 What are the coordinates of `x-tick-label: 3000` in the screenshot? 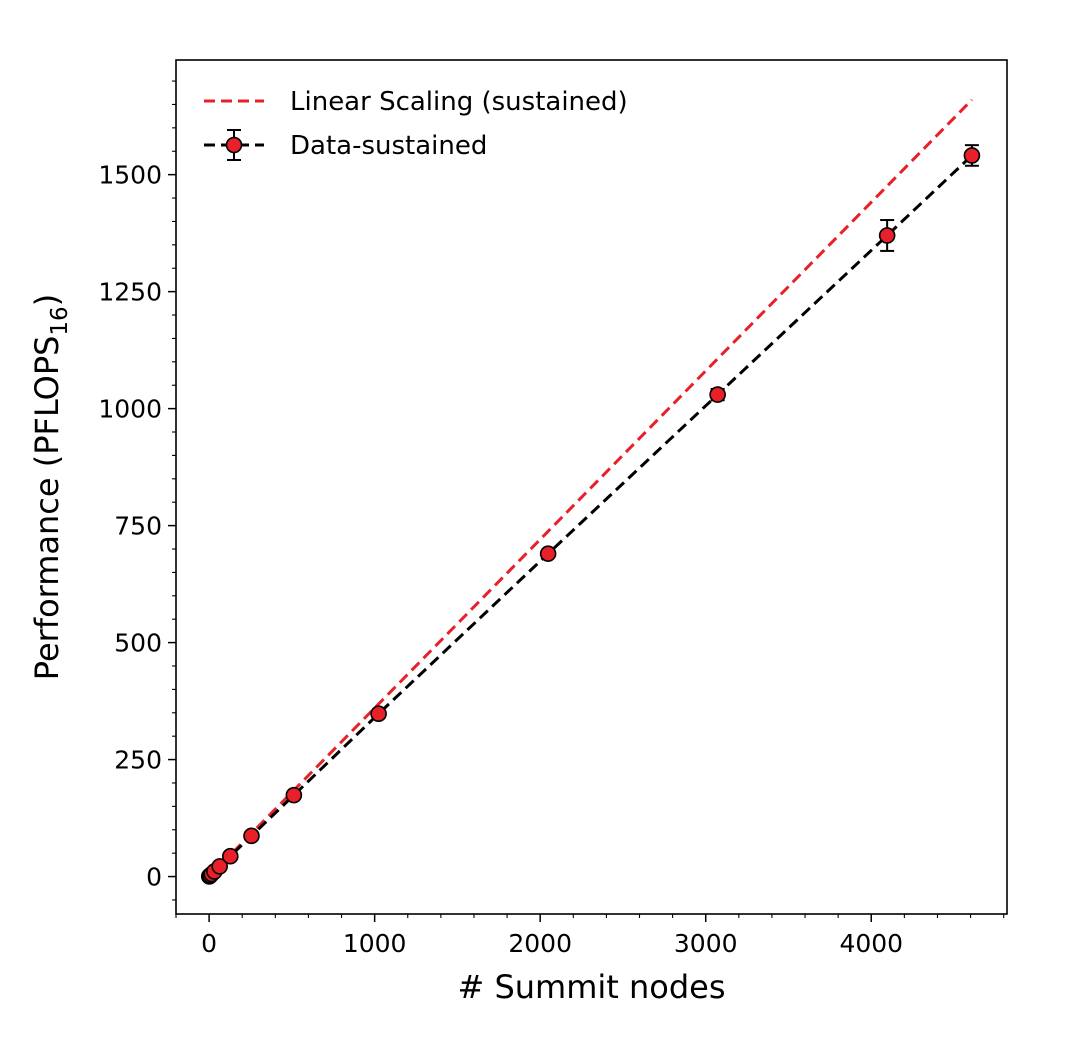 It's located at (706, 943).